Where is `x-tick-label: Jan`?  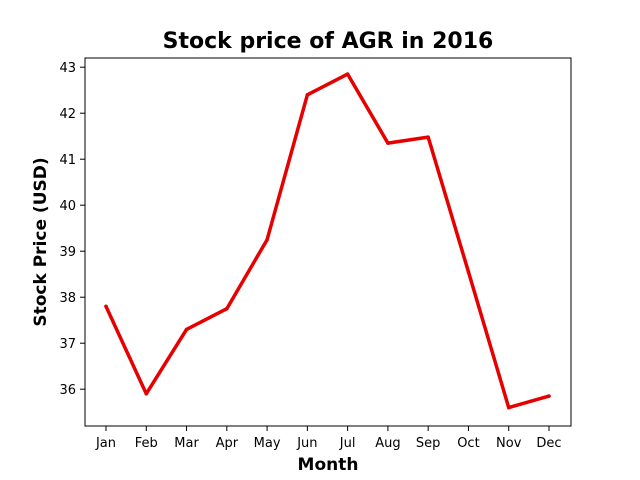
x-tick-label: Jan is located at coordinates (105, 443).